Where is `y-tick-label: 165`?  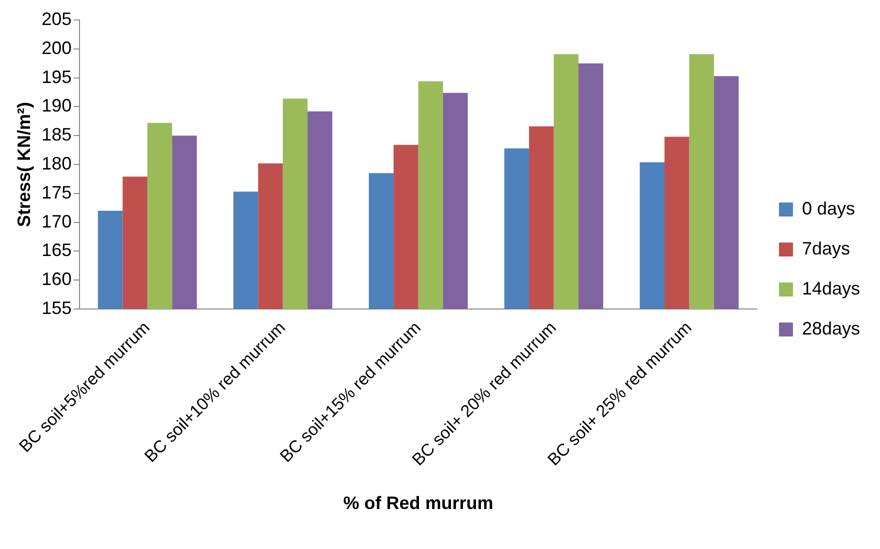 y-tick-label: 165 is located at coordinates (57, 250).